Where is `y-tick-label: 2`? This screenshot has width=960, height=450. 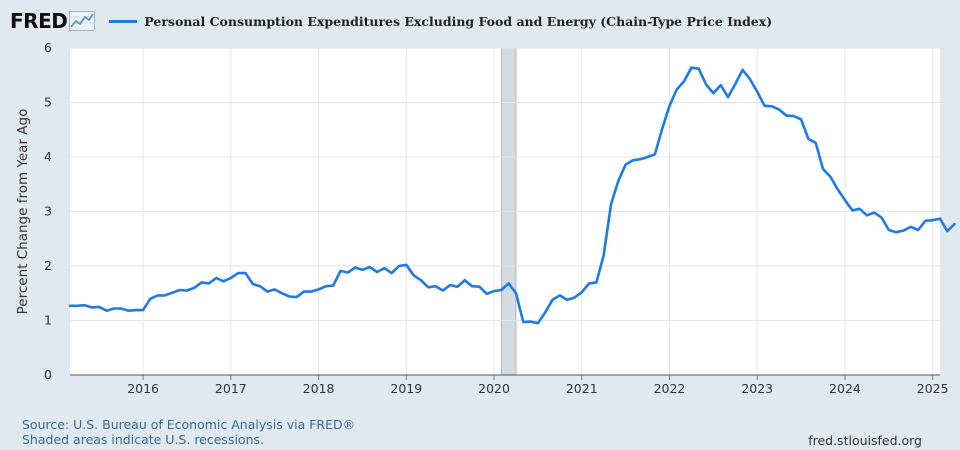
y-tick-label: 2 is located at coordinates (48, 265).